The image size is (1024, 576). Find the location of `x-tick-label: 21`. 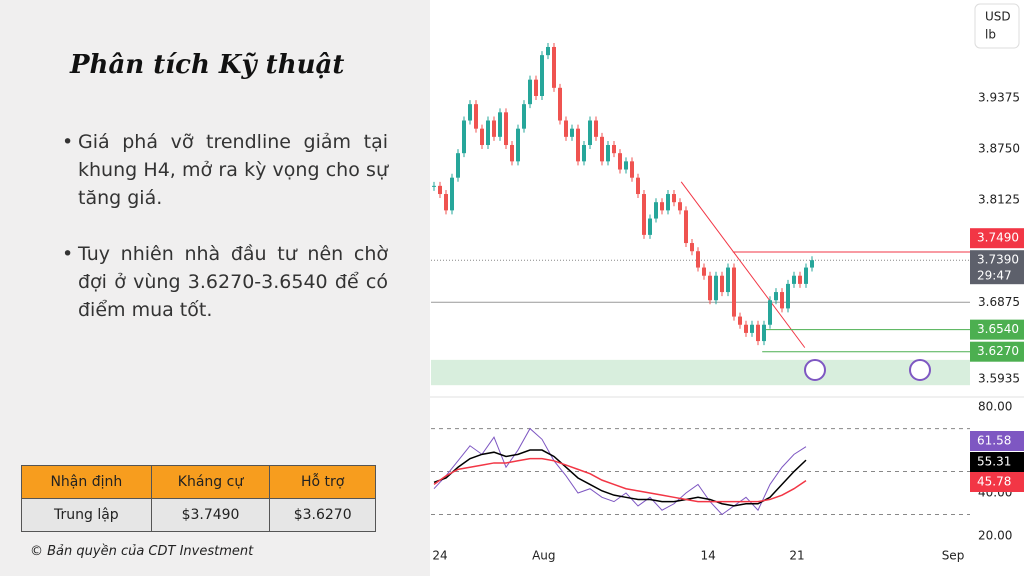

x-tick-label: 21 is located at coordinates (796, 556).